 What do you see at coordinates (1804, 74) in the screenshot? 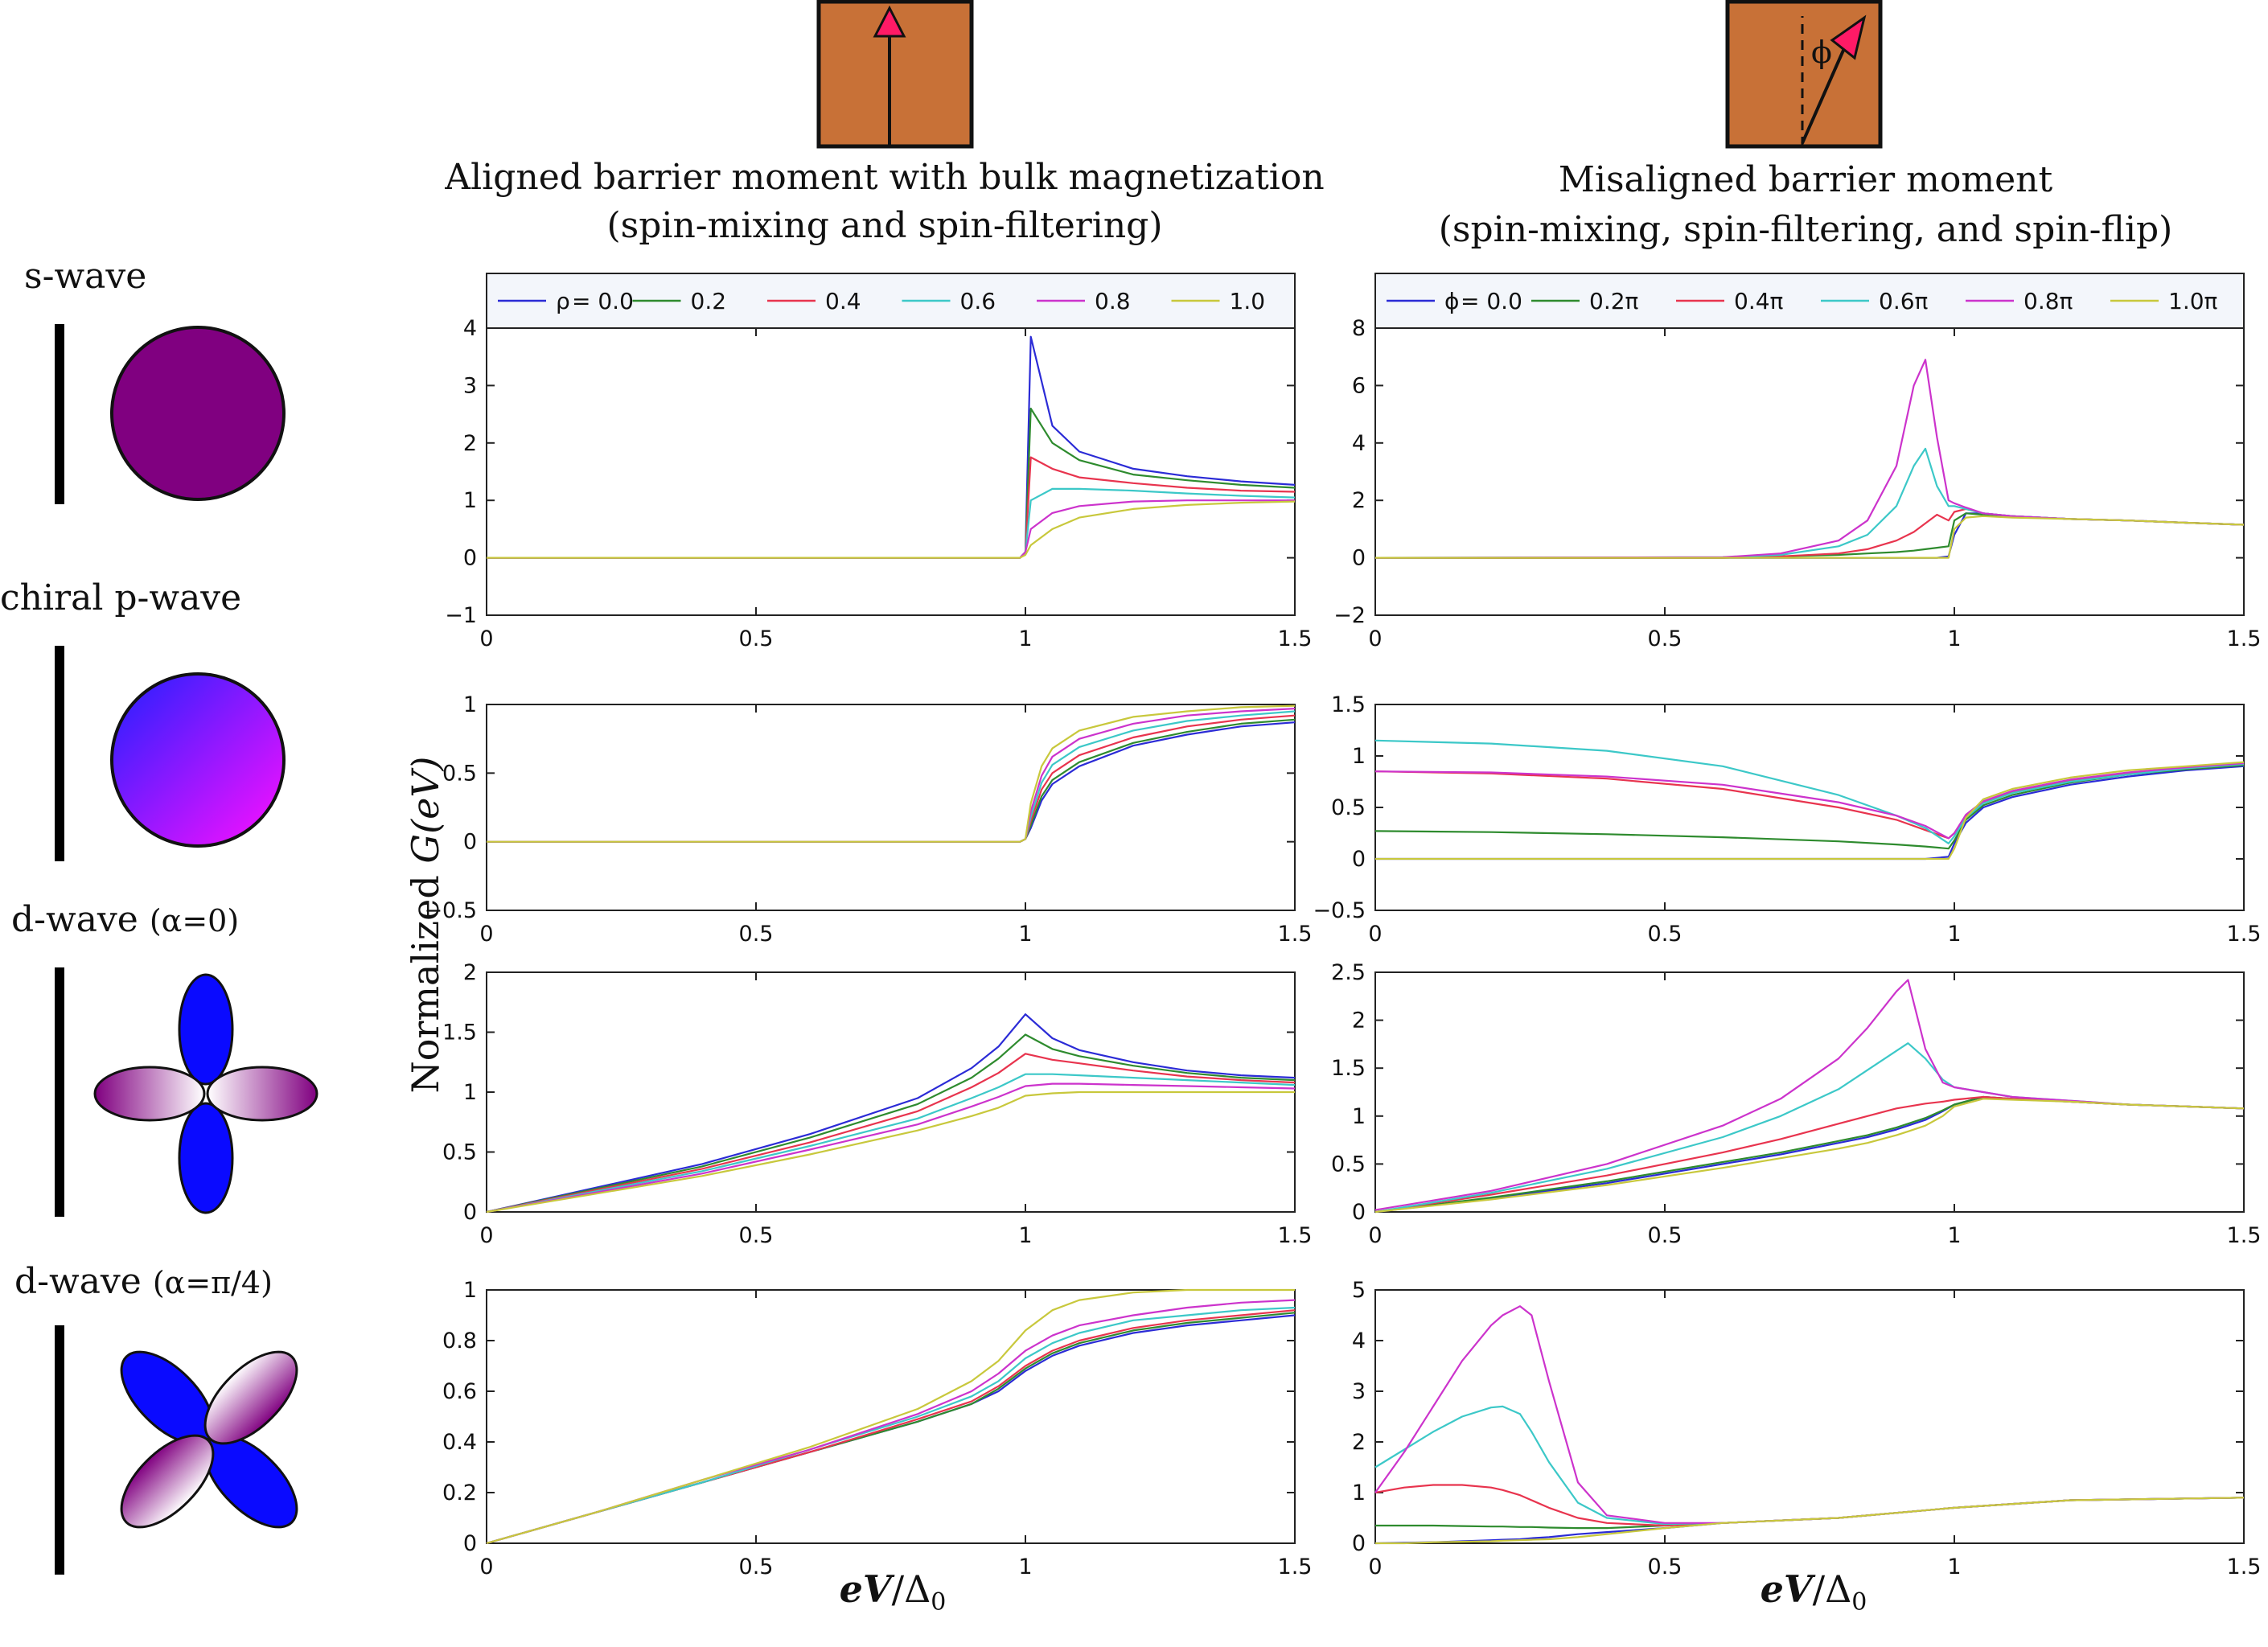
I see `misaligned-barrier-icon: ϕ` at bounding box center [1804, 74].